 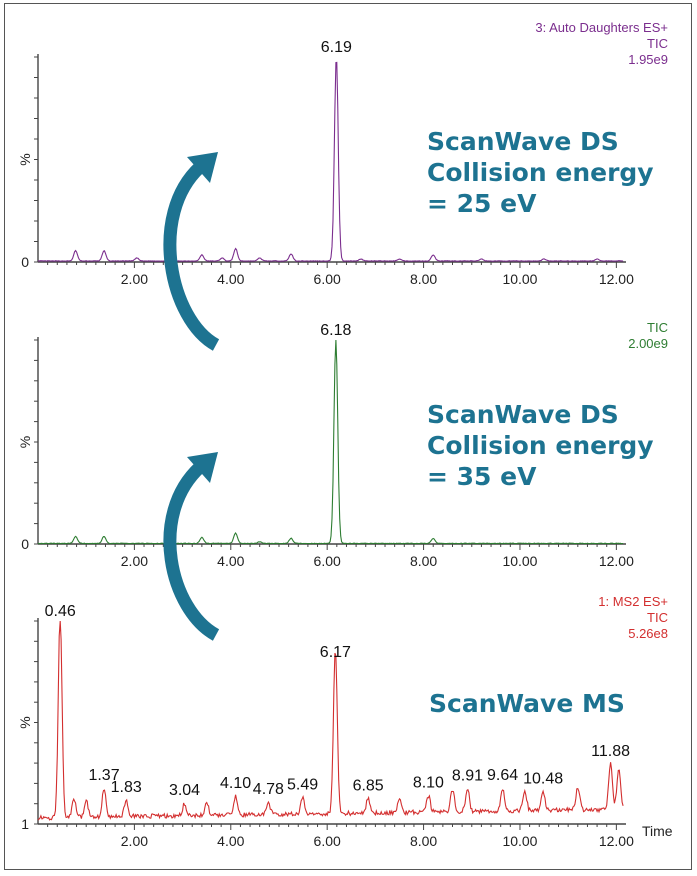 I want to click on peak-label: 1.83, so click(x=126, y=787).